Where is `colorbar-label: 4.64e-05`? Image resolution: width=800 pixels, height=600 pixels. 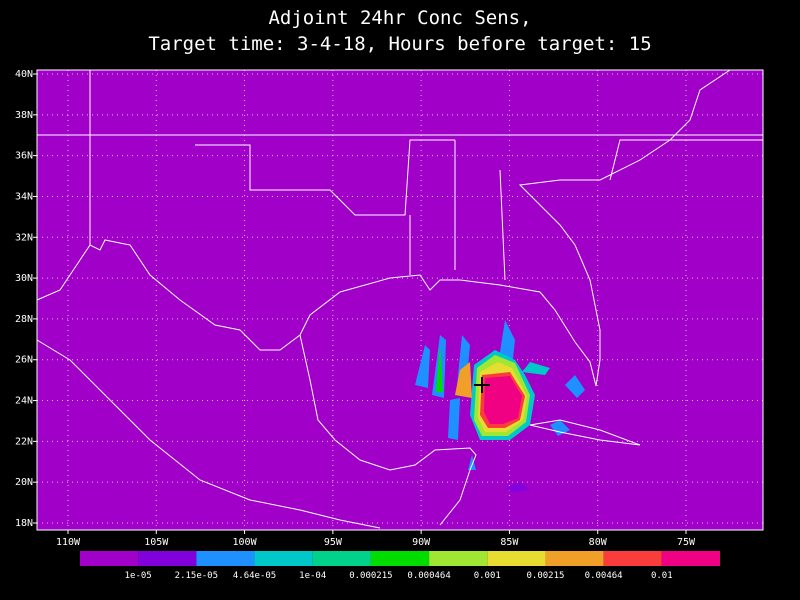
colorbar-label: 4.64e-05 is located at coordinates (254, 576).